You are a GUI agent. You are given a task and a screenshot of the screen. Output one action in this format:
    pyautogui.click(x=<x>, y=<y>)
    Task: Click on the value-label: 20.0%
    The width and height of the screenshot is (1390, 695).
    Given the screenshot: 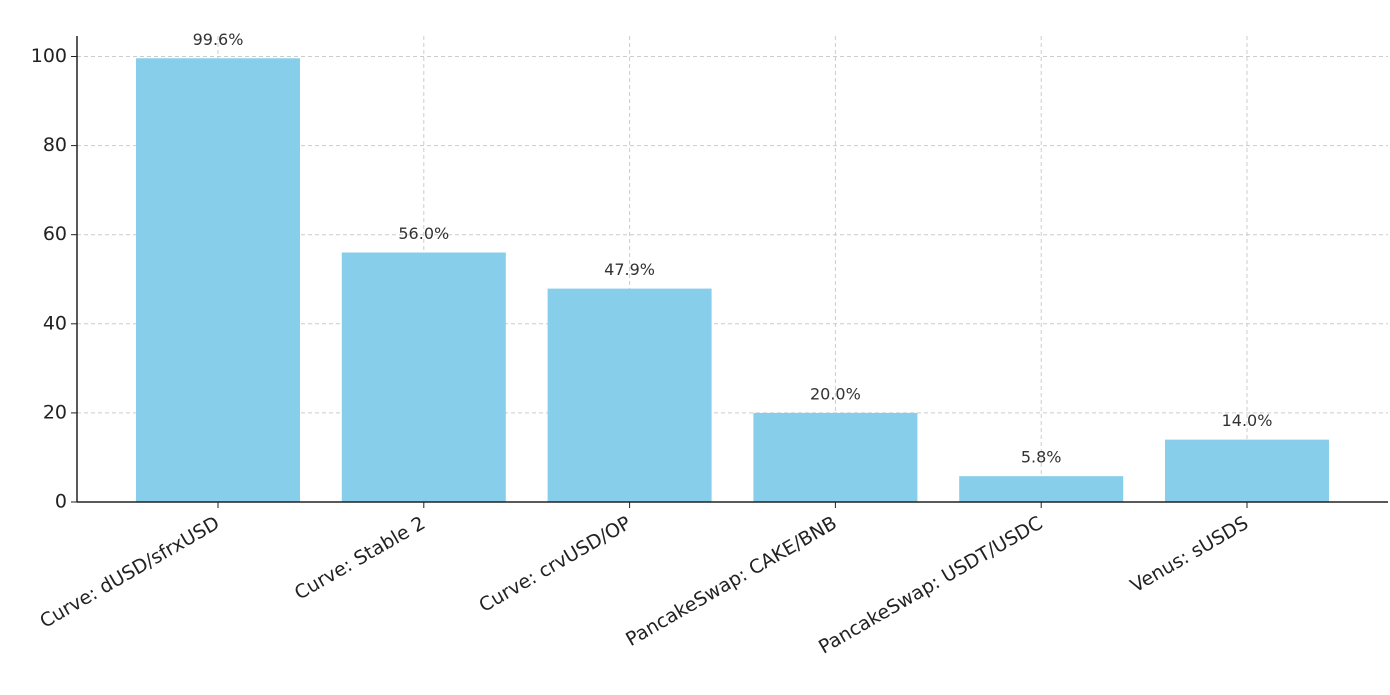 What is the action you would take?
    pyautogui.click(x=835, y=393)
    